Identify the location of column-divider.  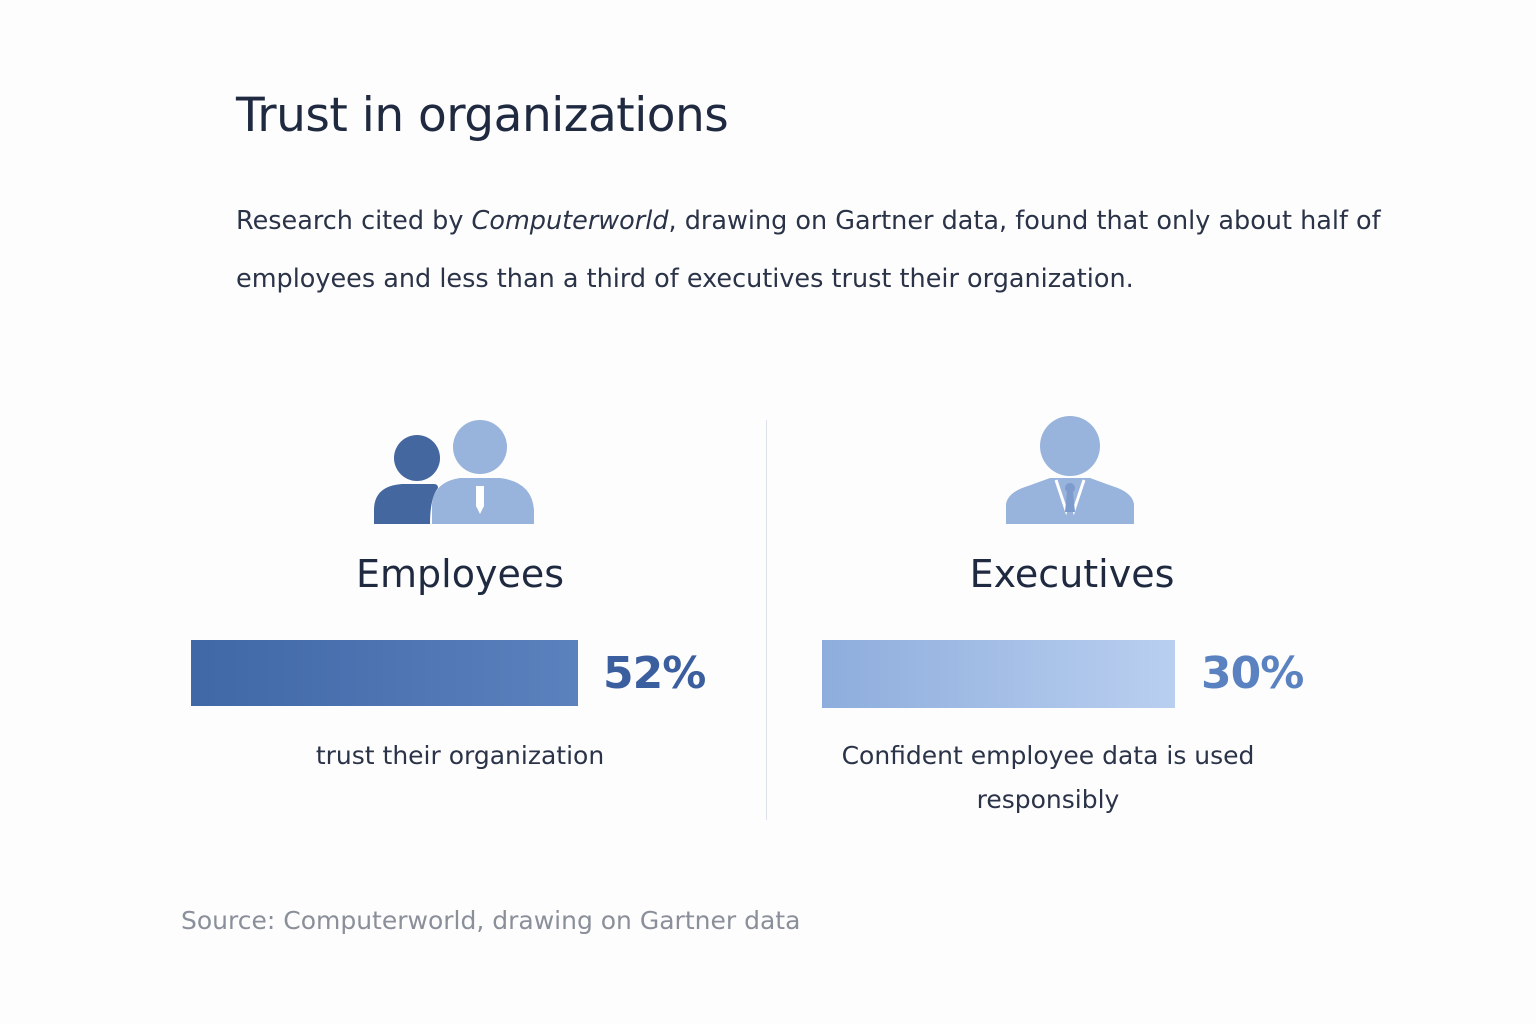
(766, 620).